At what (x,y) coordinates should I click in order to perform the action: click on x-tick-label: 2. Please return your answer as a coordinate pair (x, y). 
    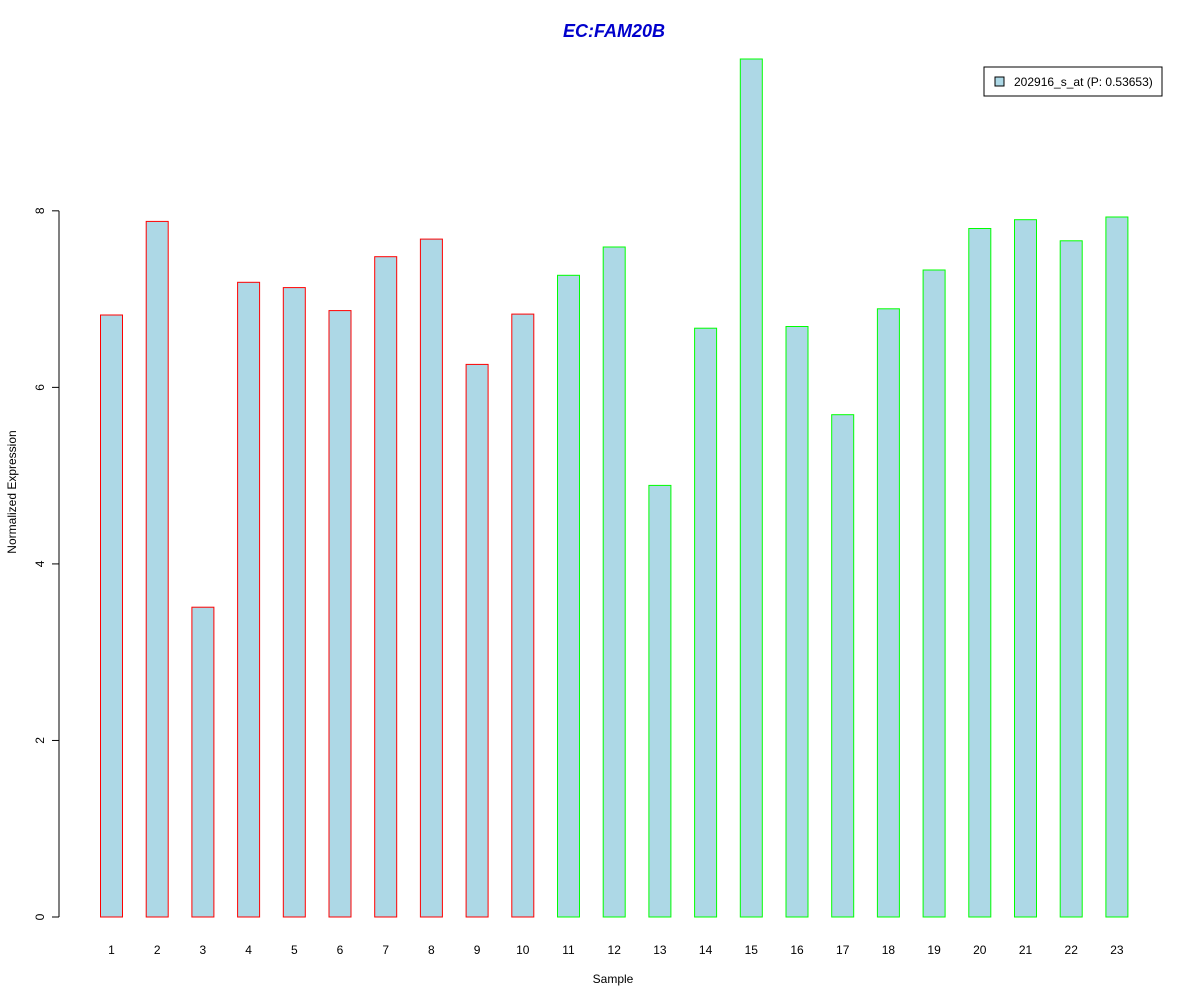
    Looking at the image, I should click on (157, 950).